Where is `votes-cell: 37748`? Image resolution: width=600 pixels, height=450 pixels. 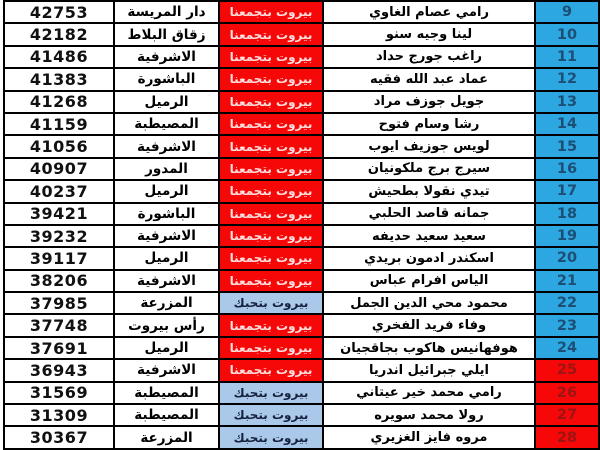 votes-cell: 37748 is located at coordinates (59, 325).